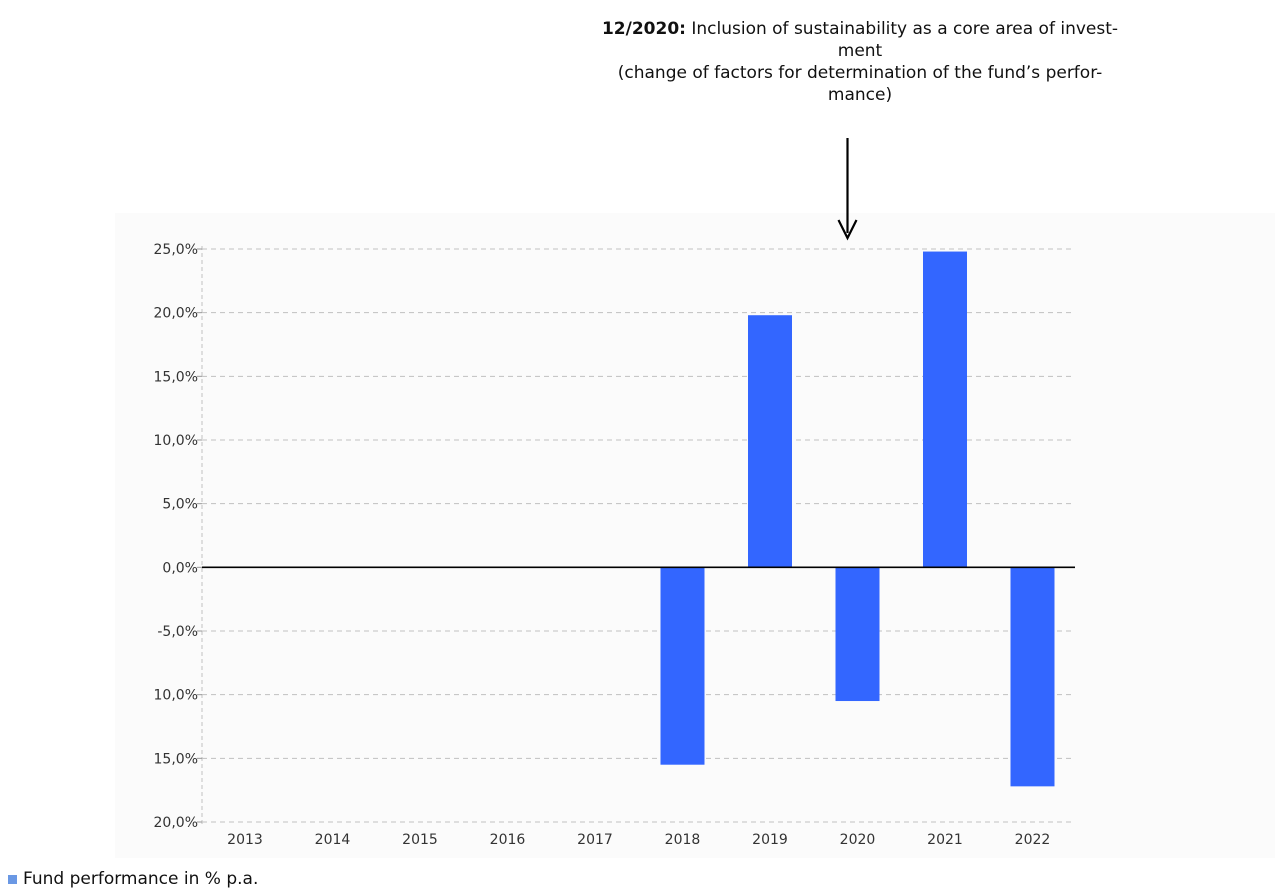 The width and height of the screenshot is (1285, 895). Describe the element at coordinates (847, 230) in the screenshot. I see `annotation-arrow-head` at that location.